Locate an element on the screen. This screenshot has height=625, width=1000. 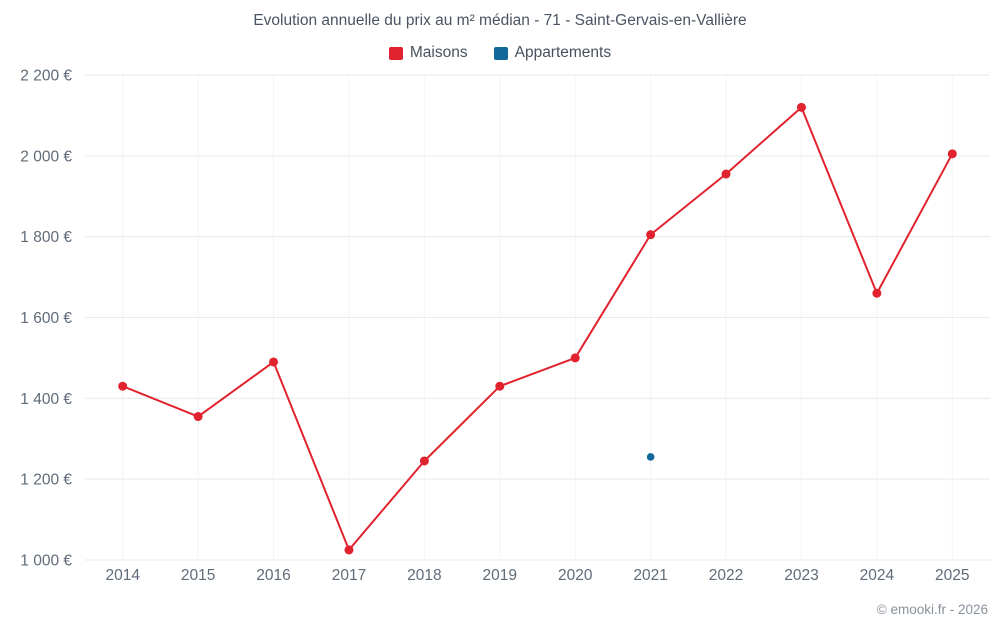
data-point-maisons-2022 is located at coordinates (726, 174).